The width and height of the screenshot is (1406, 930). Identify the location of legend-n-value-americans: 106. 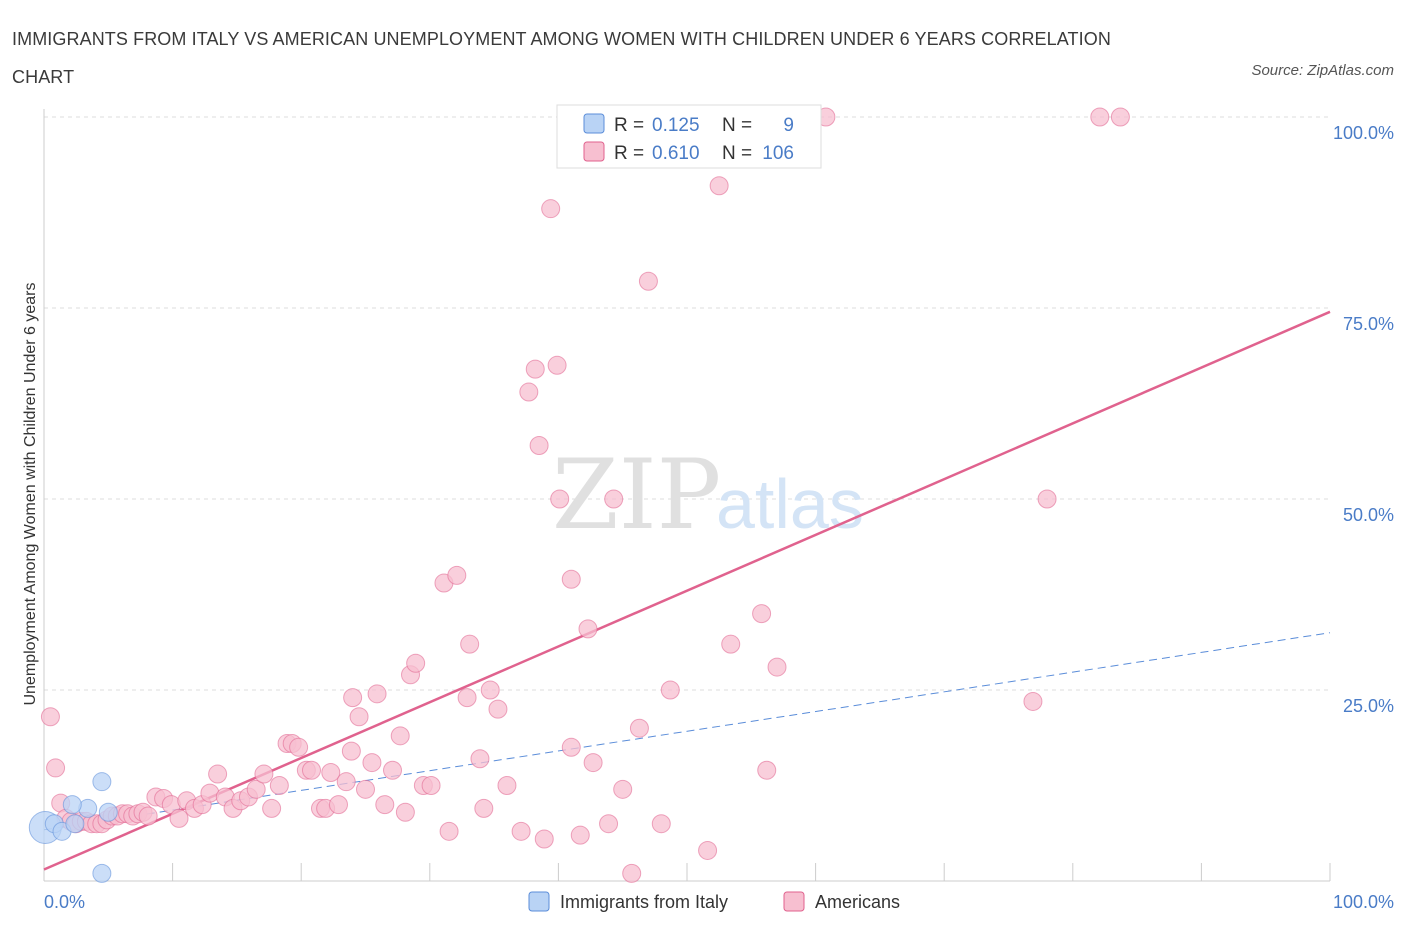
(778, 153).